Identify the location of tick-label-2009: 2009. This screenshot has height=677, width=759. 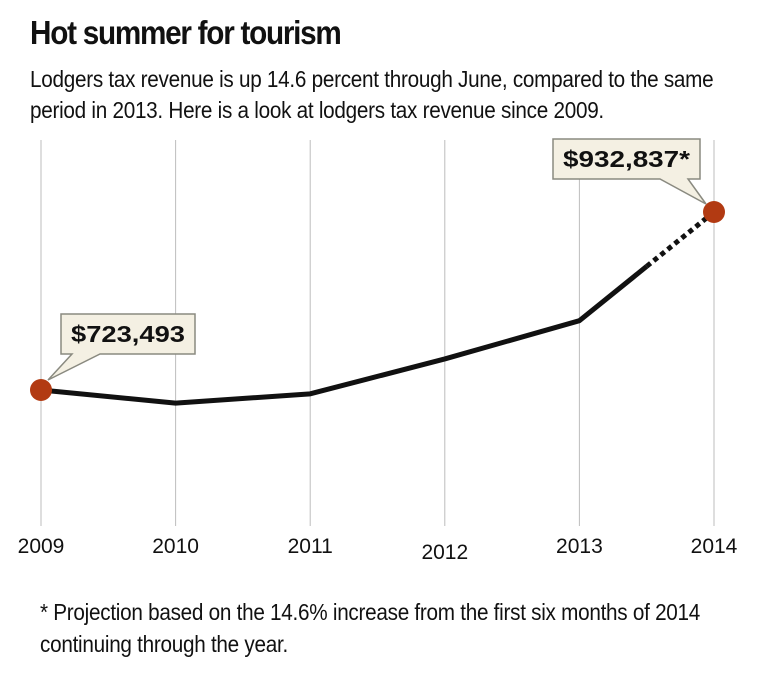
(41, 546).